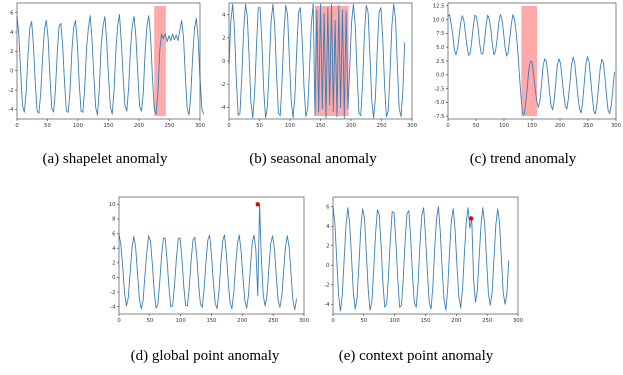 The height and width of the screenshot is (375, 623). Describe the element at coordinates (439, 7) in the screenshot. I see `y-tick-label: 12.5` at that location.